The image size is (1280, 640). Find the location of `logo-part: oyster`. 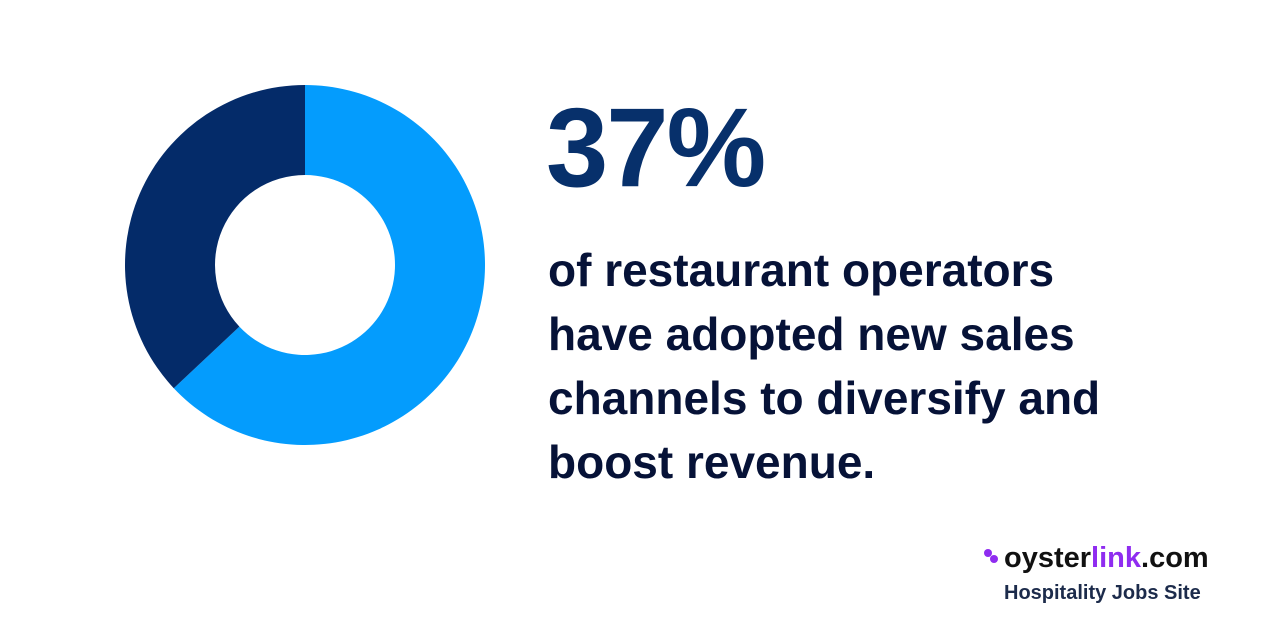

logo-part: oyster is located at coordinates (1048, 558).